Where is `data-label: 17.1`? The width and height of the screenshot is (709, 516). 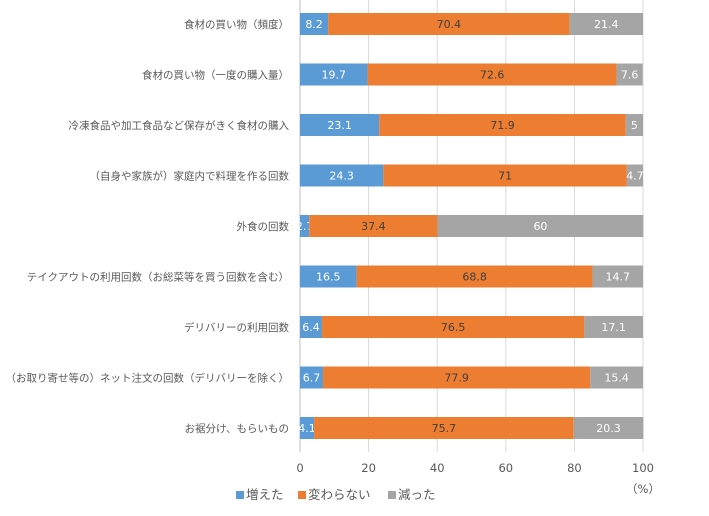 data-label: 17.1 is located at coordinates (613, 327).